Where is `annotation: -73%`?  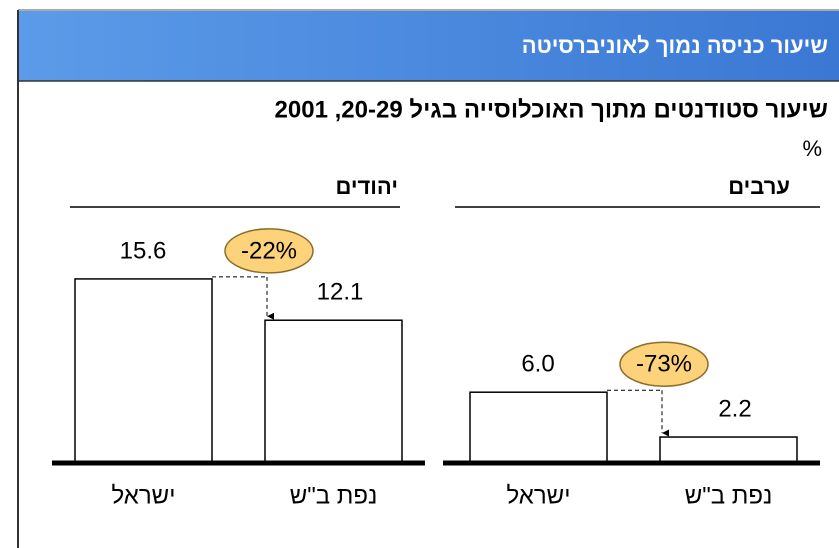
annotation: -73% is located at coordinates (664, 364).